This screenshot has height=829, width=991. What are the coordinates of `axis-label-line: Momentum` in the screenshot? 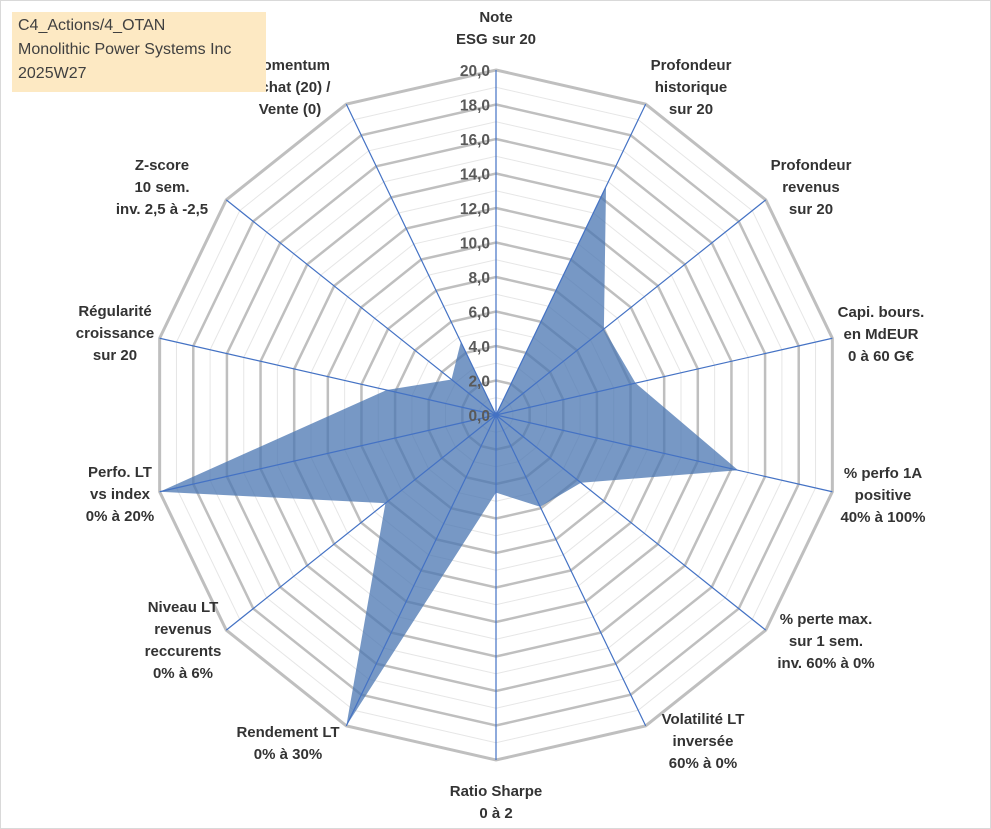 It's located at (290, 65).